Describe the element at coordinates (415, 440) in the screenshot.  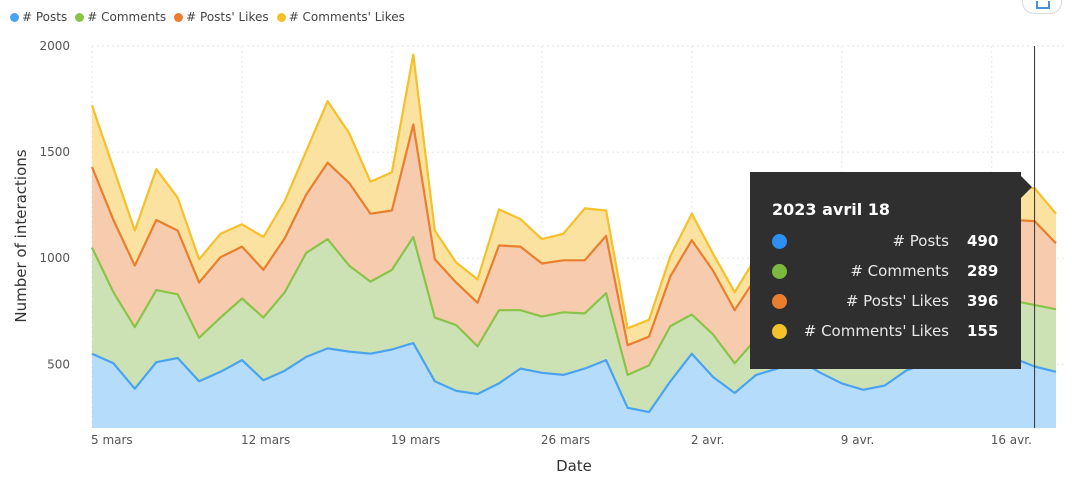
I see `x-tick-label: 19 mars` at that location.